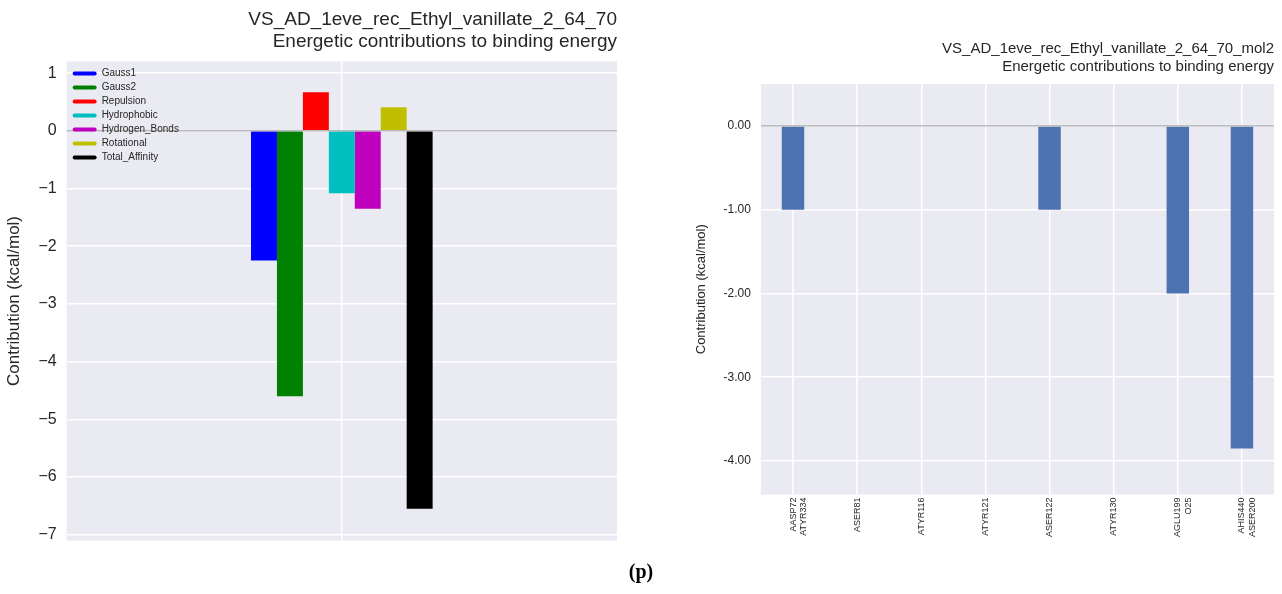  What do you see at coordinates (130, 157) in the screenshot?
I see `legend-label: Total_Affinity` at bounding box center [130, 157].